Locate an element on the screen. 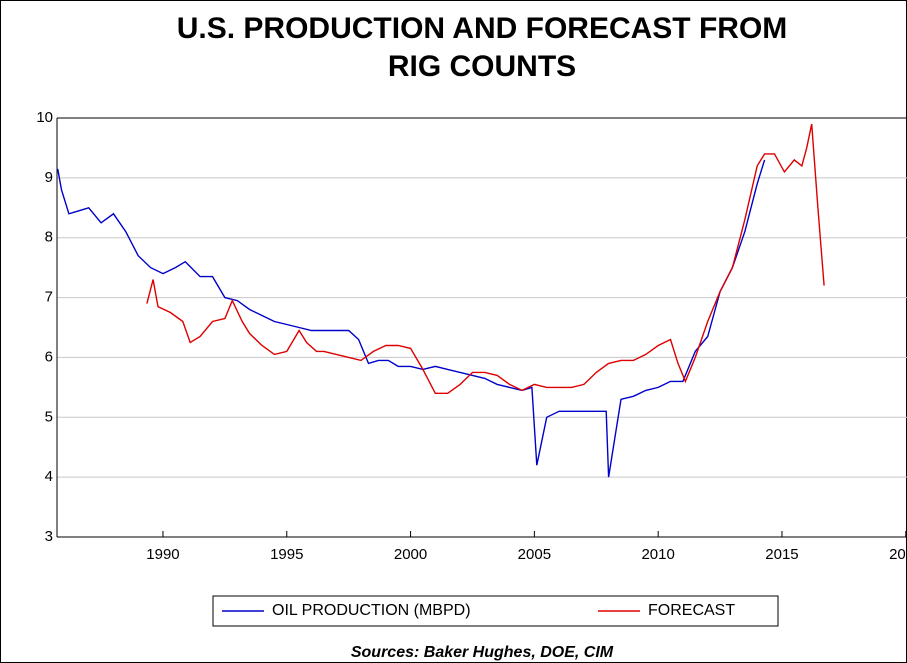 The image size is (907, 663). y-tick-label: 5 is located at coordinates (49, 416).